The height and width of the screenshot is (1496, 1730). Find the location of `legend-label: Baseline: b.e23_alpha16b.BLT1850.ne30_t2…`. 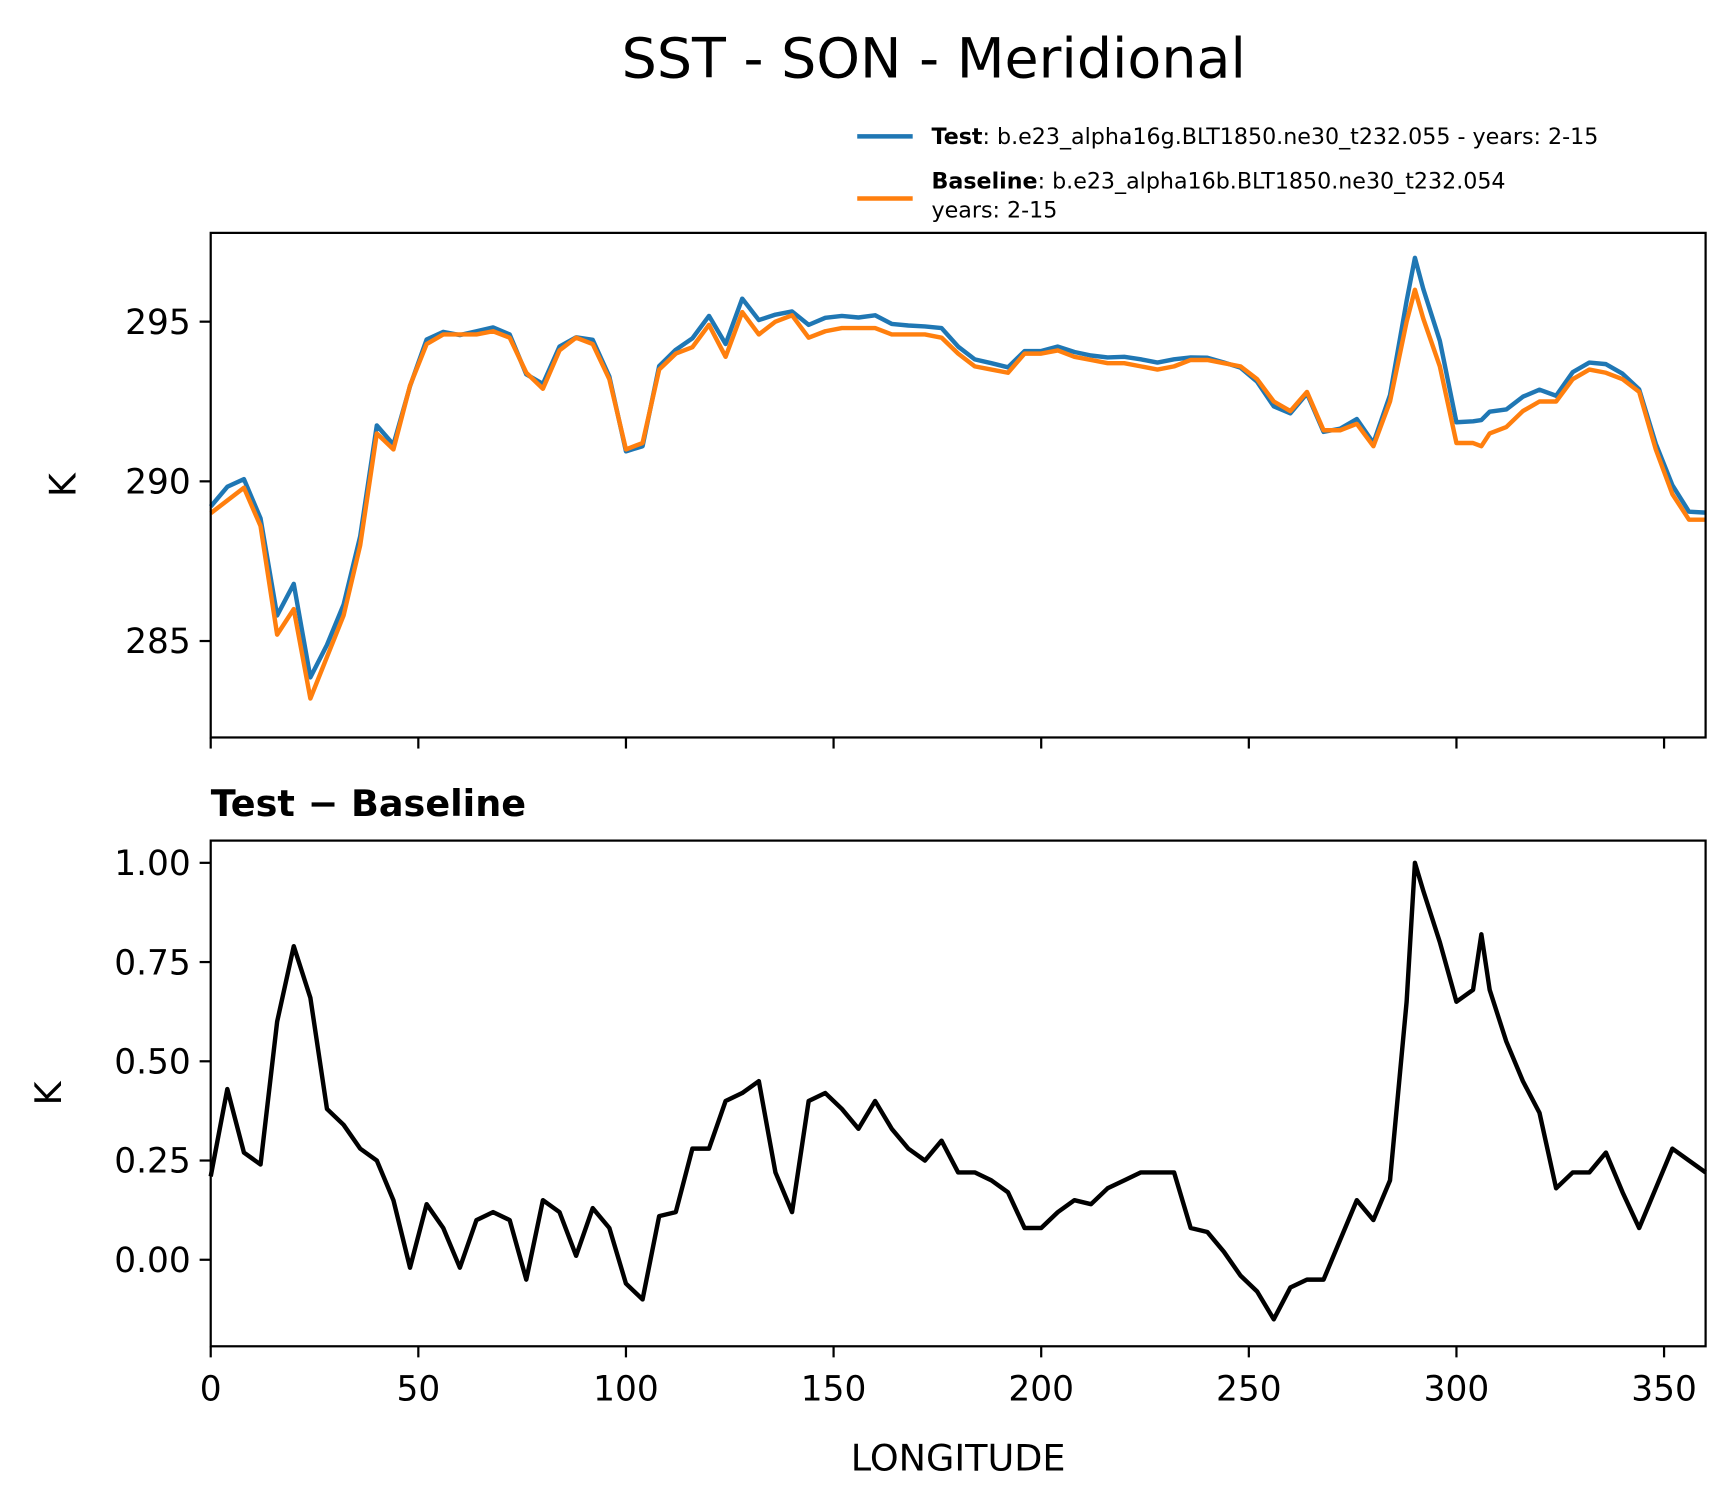

legend-label: Baseline: b.e23_alpha16b.BLT1850.ne30_t2… is located at coordinates (1219, 182).